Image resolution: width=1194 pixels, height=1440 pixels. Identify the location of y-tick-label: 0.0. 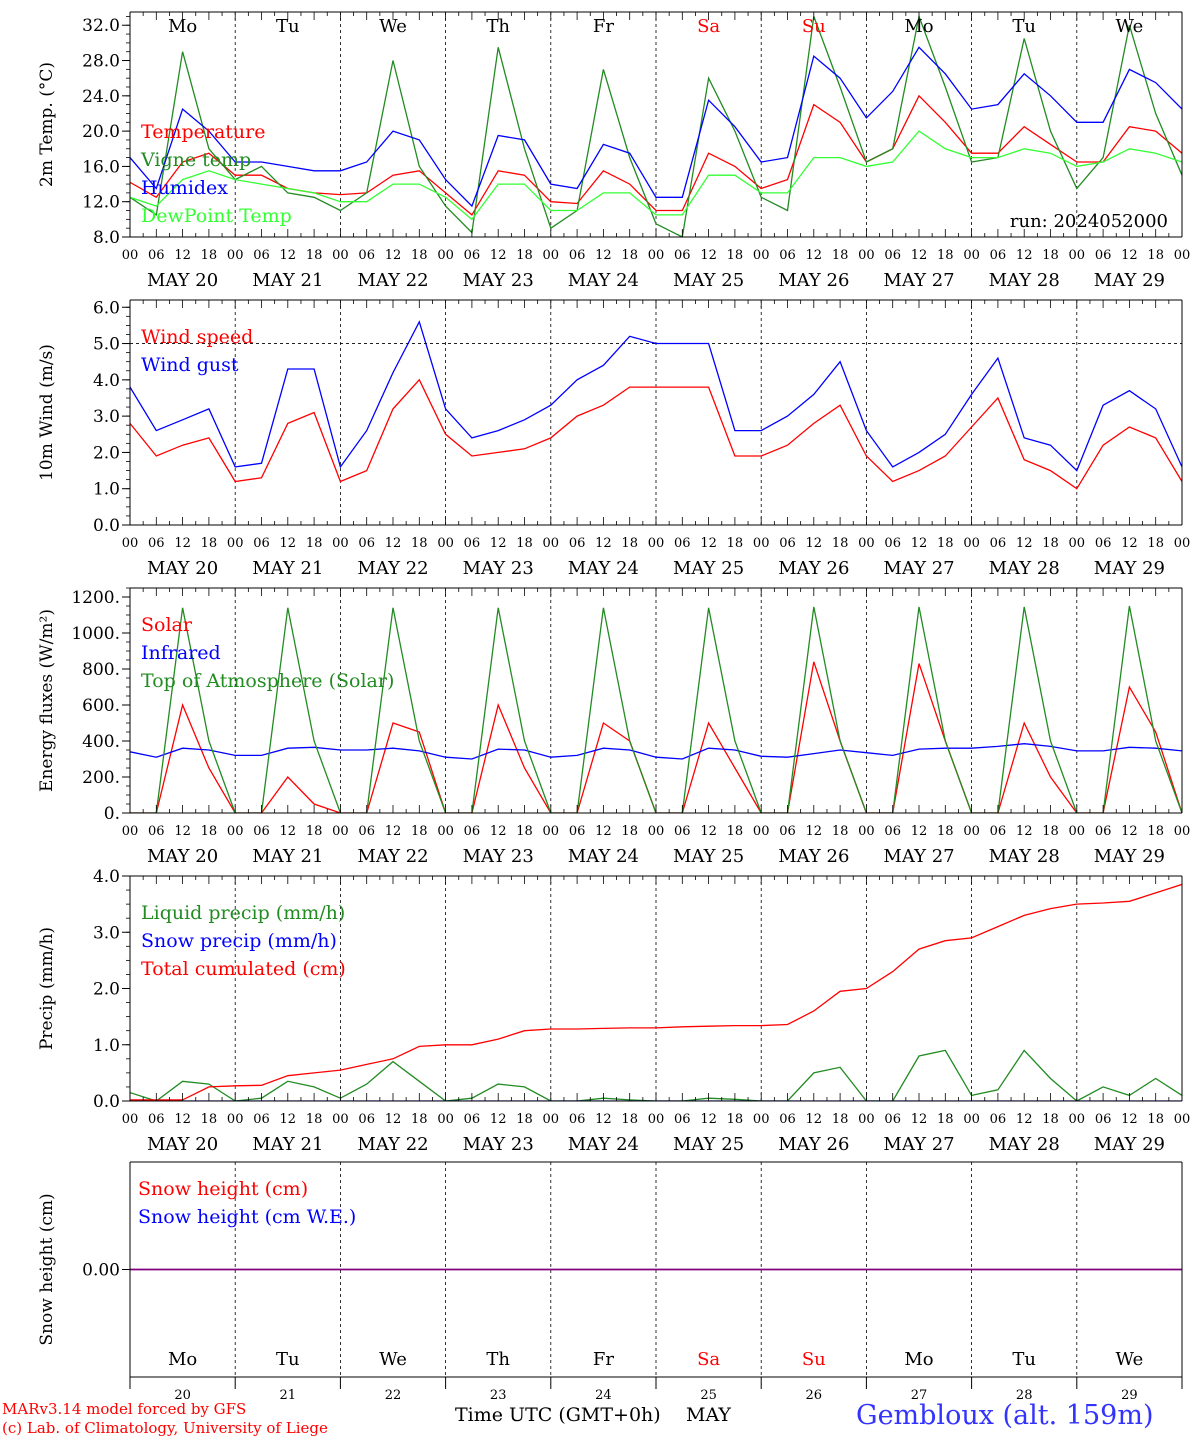
(106, 526).